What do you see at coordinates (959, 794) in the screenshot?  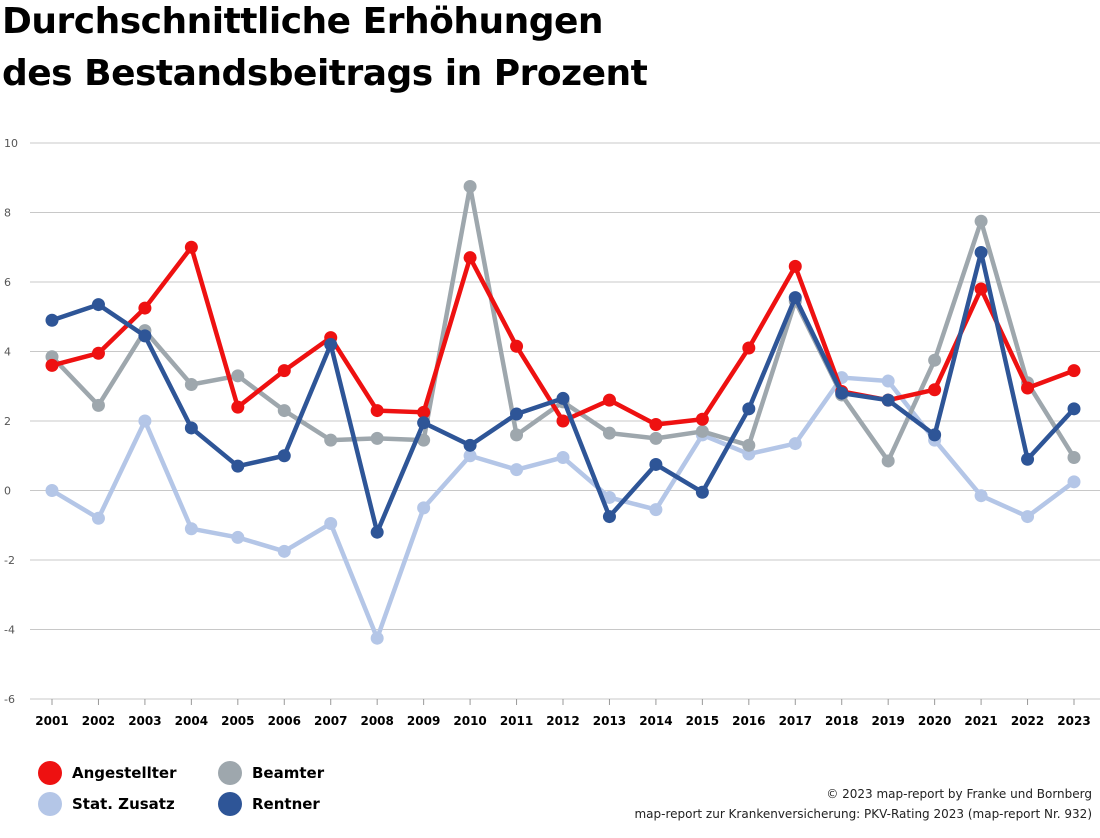 I see `copyright-text: © 2023 map-report by Franke und Bornberg` at bounding box center [959, 794].